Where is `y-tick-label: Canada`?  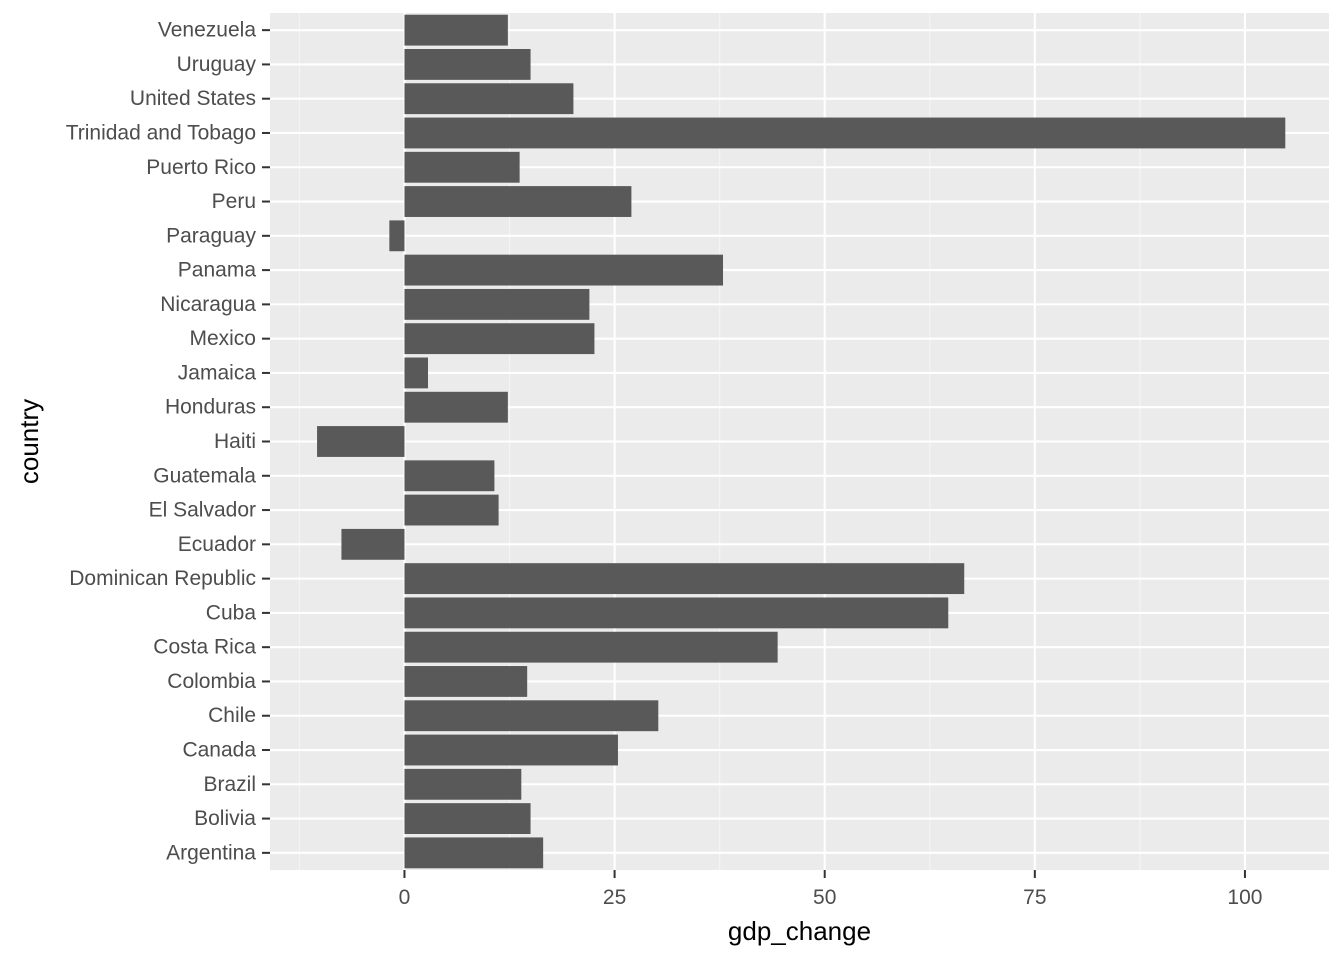 y-tick-label: Canada is located at coordinates (219, 750).